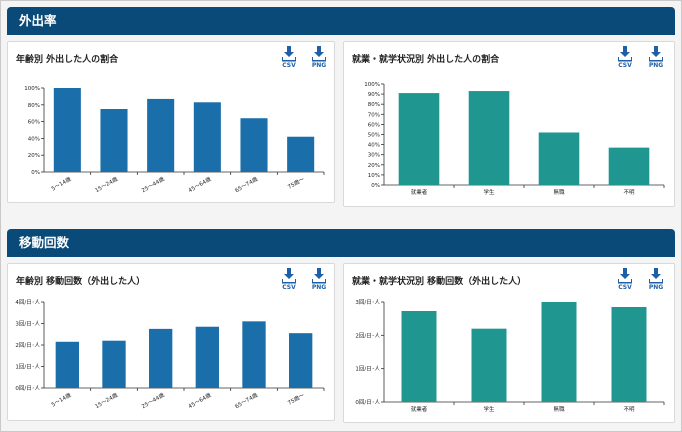  I want to click on y-tick-label: 30%, so click(374, 156).